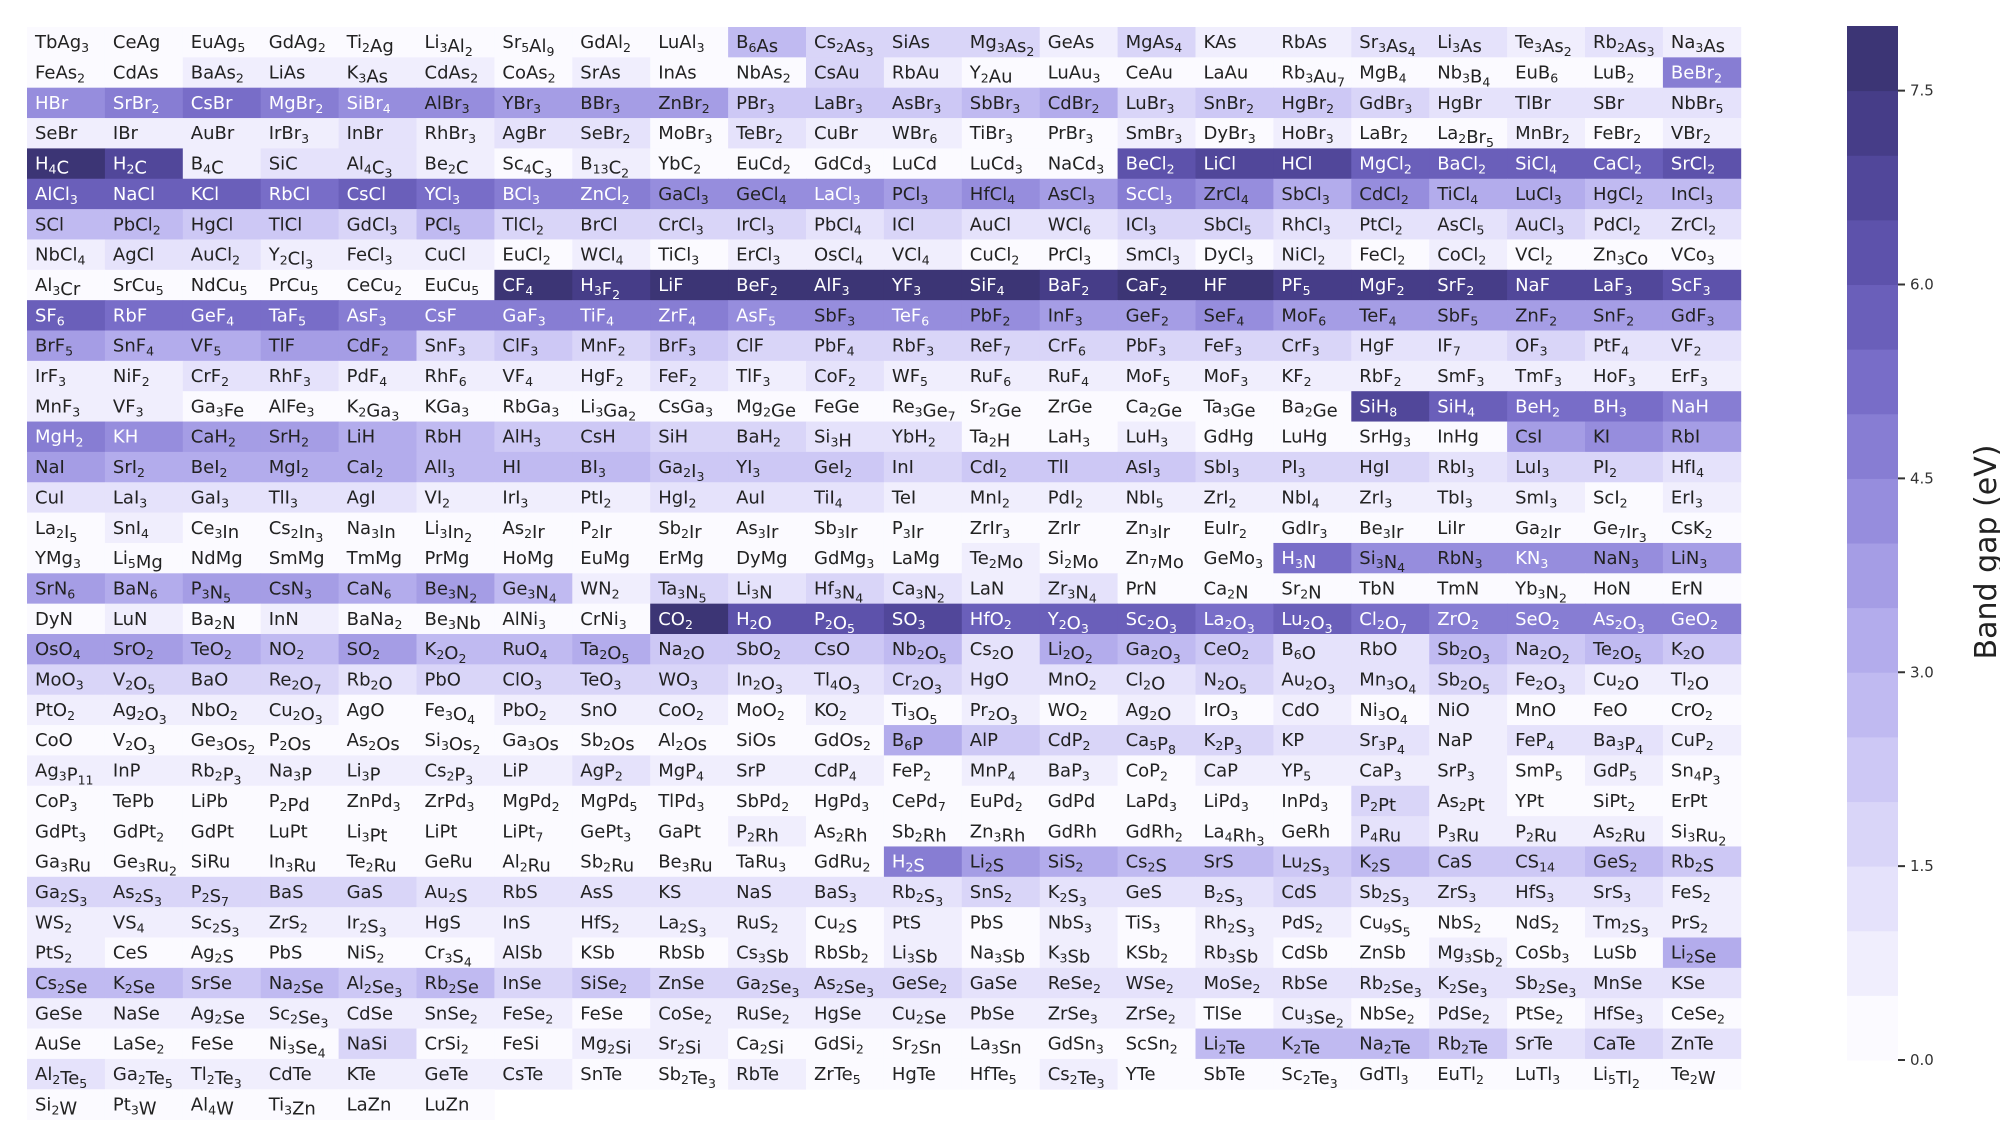 Image resolution: width=2000 pixels, height=1141 pixels. Describe the element at coordinates (689, 801) in the screenshot. I see `cell-tlpd3: TlPd3` at that location.